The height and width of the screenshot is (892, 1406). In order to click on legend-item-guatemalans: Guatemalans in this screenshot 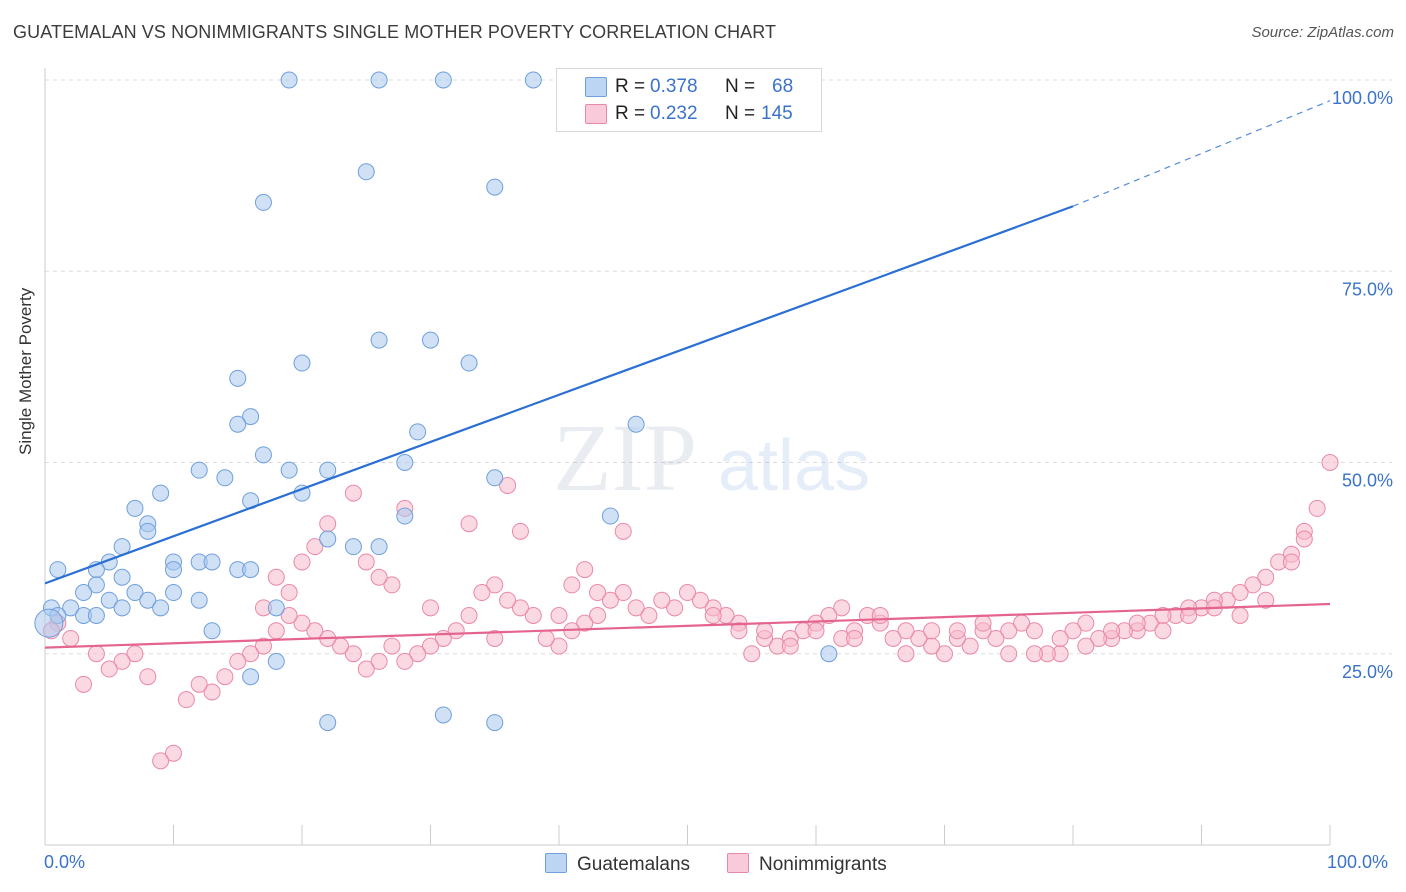, I will do `click(617, 865)`.